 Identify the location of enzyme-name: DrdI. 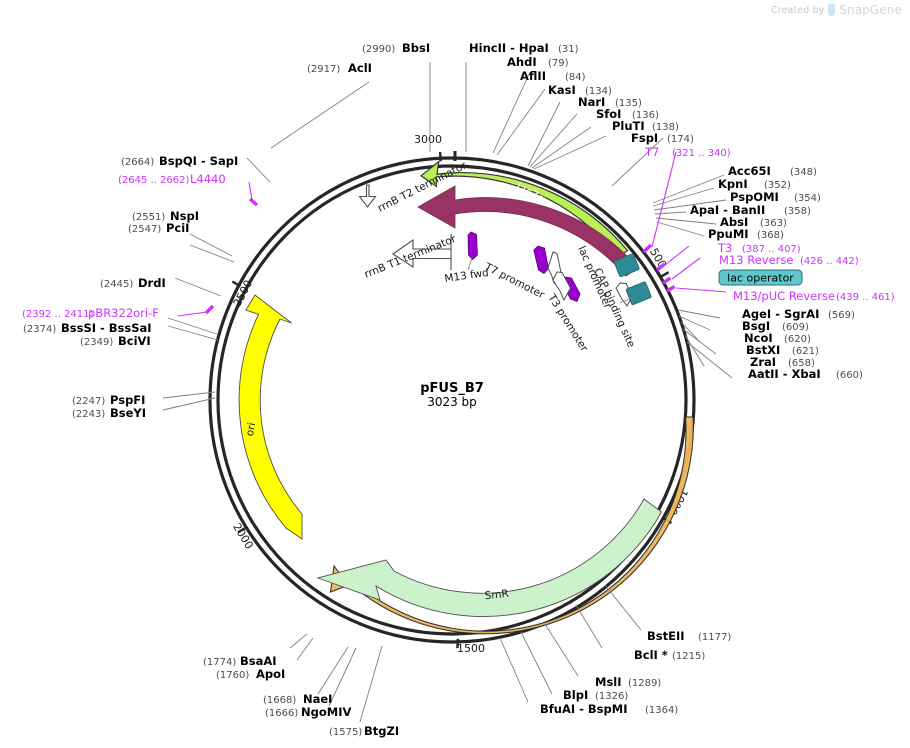
(152, 283).